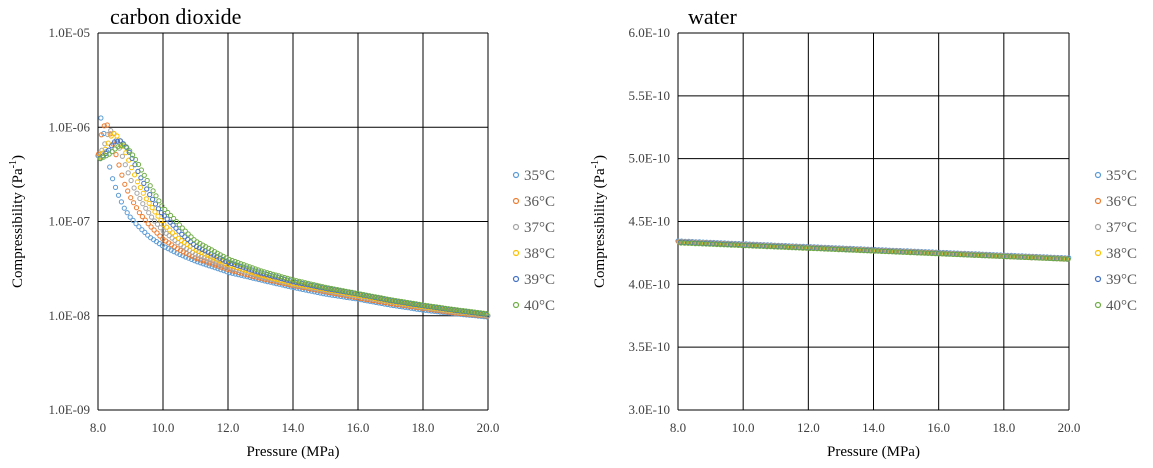 The height and width of the screenshot is (468, 1153). I want to click on legend-item: 37°C, so click(533, 228).